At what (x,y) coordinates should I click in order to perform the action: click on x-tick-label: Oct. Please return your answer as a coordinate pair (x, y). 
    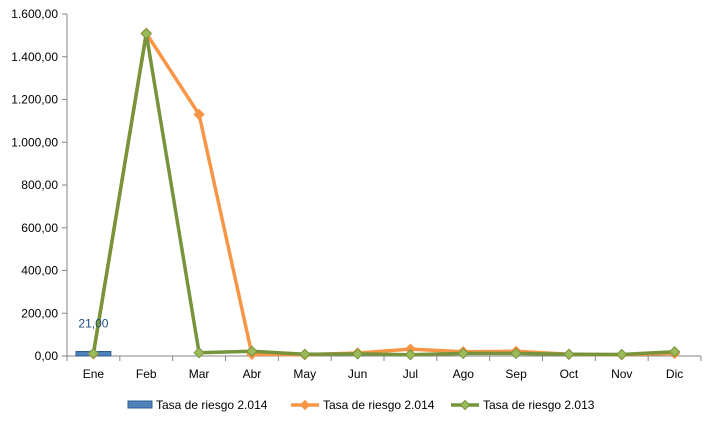
    Looking at the image, I should click on (569, 374).